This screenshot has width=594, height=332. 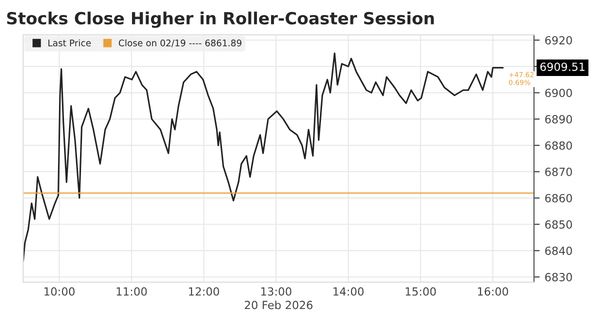 I want to click on y-tick-label: 6860, so click(x=558, y=198).